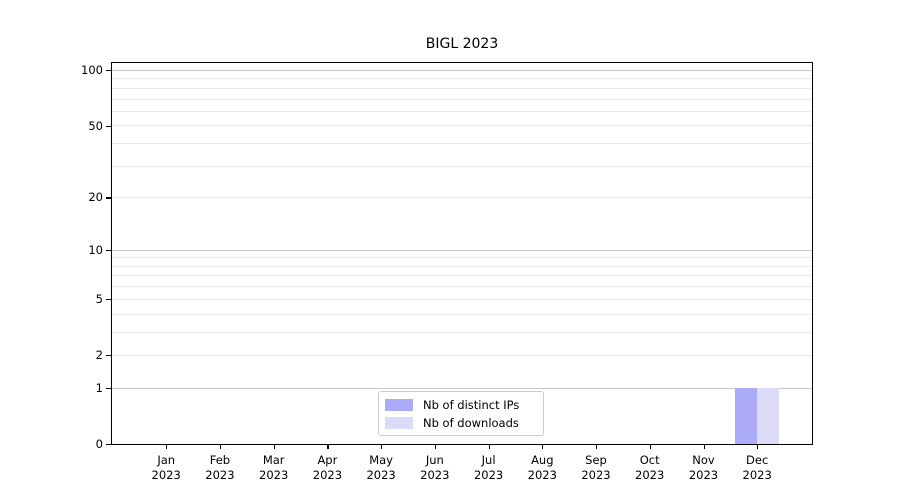 The height and width of the screenshot is (500, 900). Describe the element at coordinates (435, 447) in the screenshot. I see `x-tick-mark-jun` at that location.